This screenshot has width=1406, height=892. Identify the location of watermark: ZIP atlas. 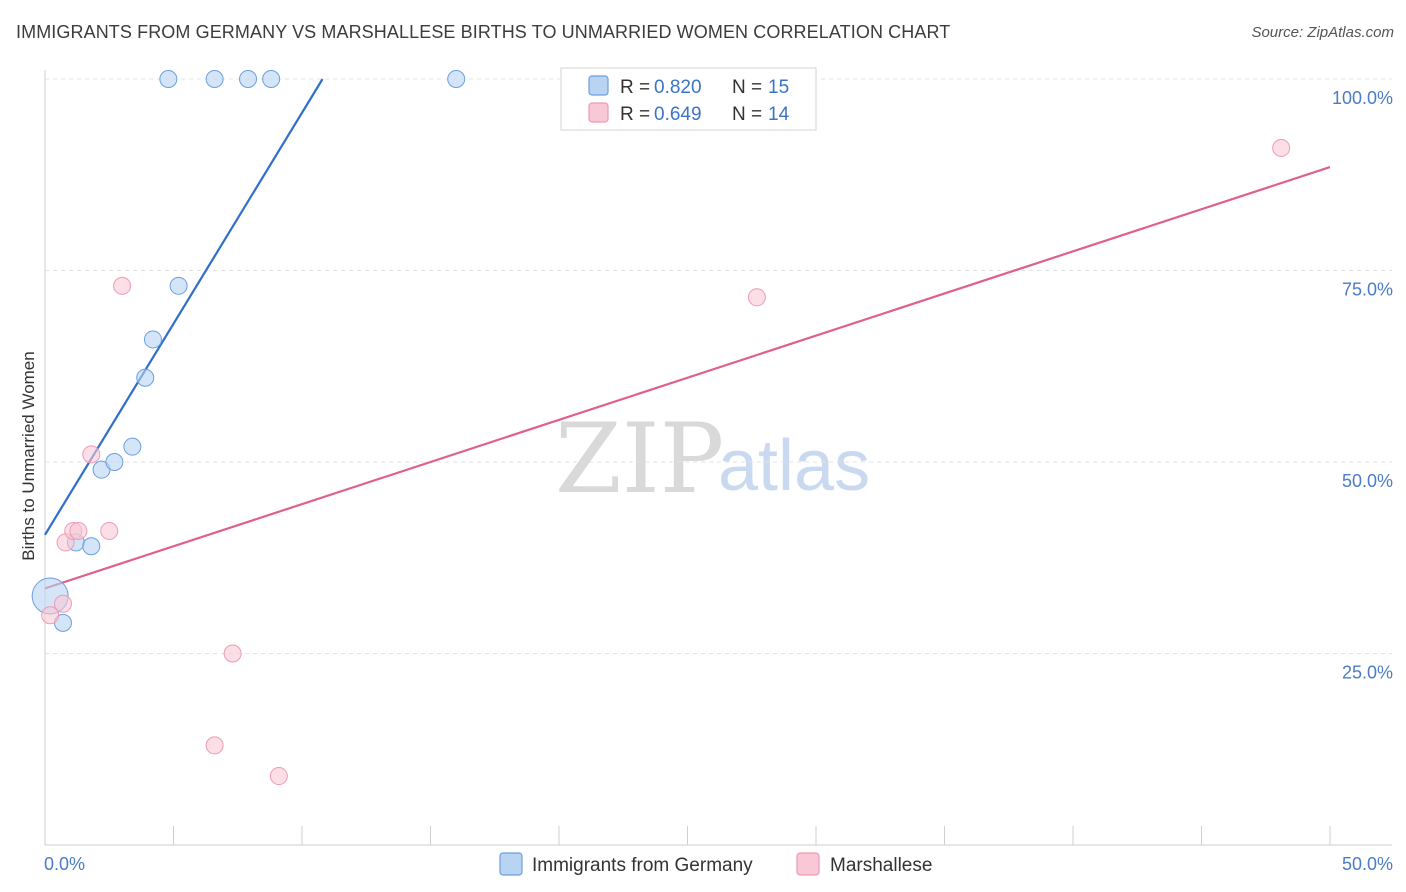
(712, 459).